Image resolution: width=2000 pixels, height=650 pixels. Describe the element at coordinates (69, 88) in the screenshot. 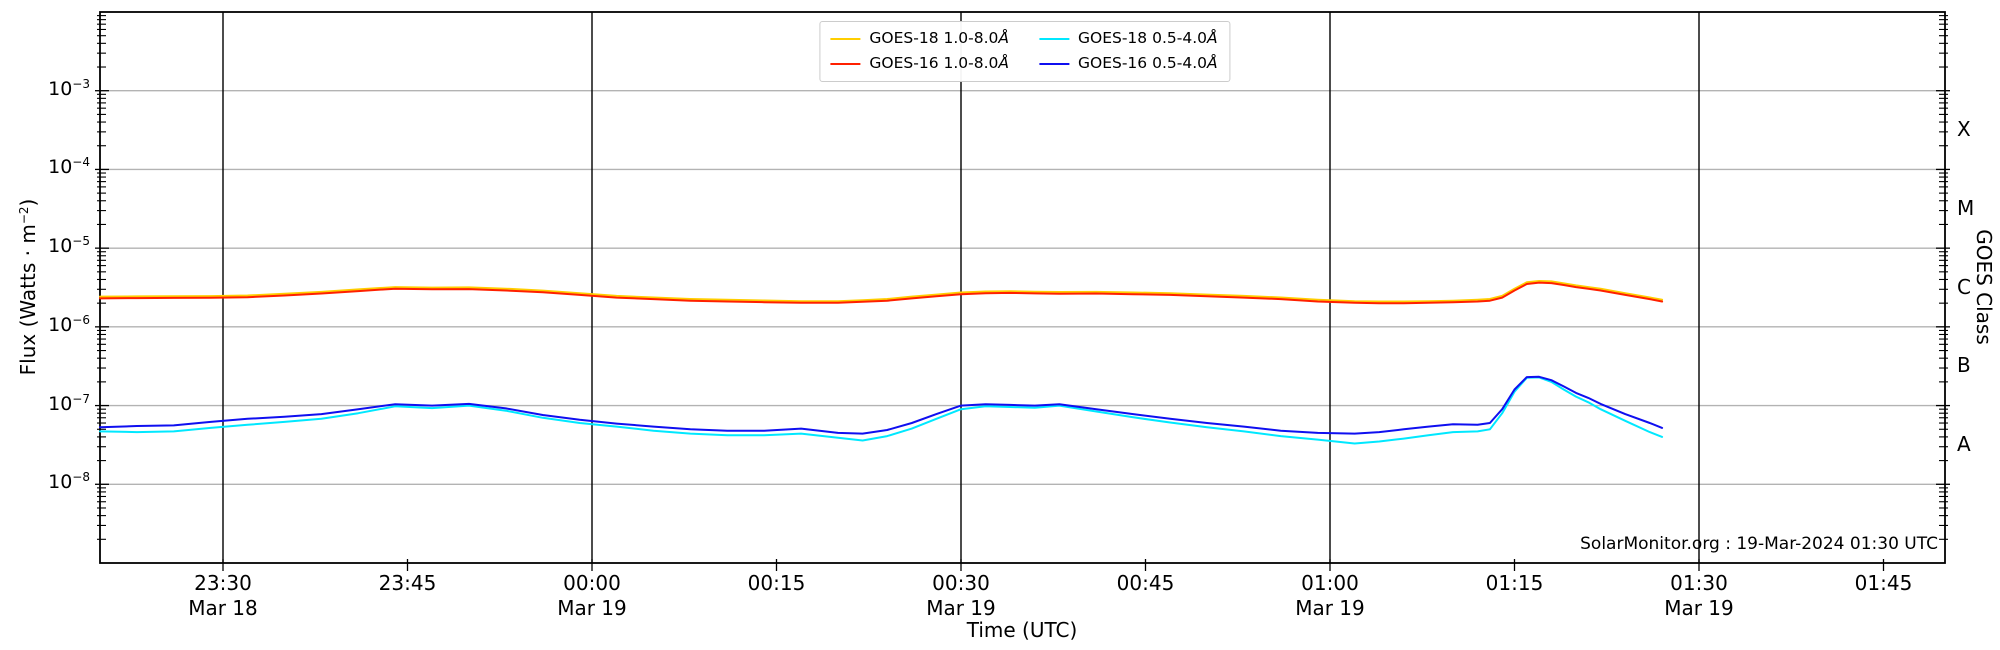

I see `y-tick-label: 10⁻³` at that location.